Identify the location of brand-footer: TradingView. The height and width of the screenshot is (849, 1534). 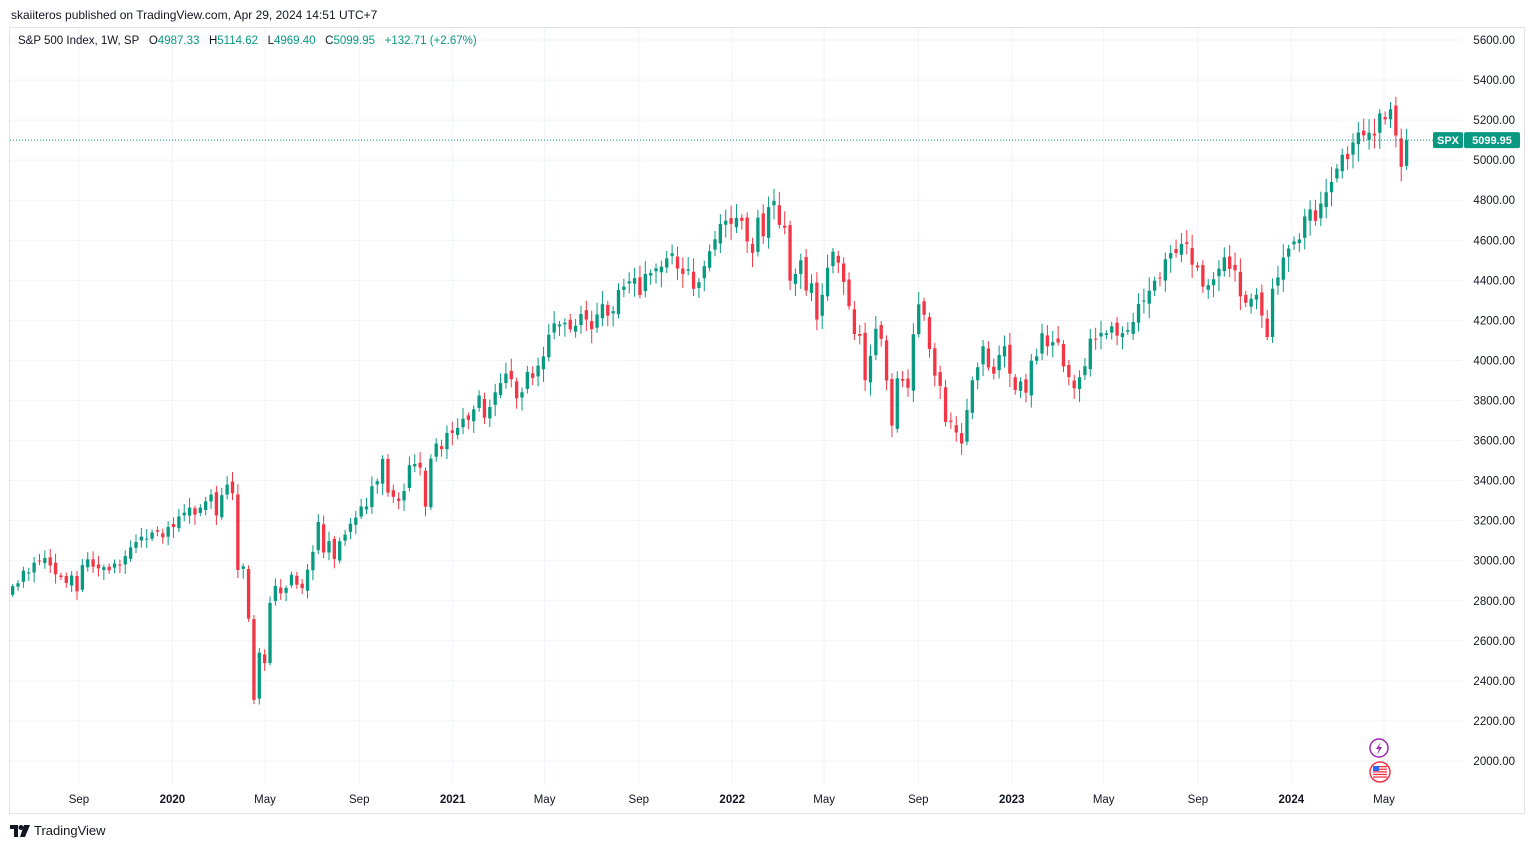
(58, 830).